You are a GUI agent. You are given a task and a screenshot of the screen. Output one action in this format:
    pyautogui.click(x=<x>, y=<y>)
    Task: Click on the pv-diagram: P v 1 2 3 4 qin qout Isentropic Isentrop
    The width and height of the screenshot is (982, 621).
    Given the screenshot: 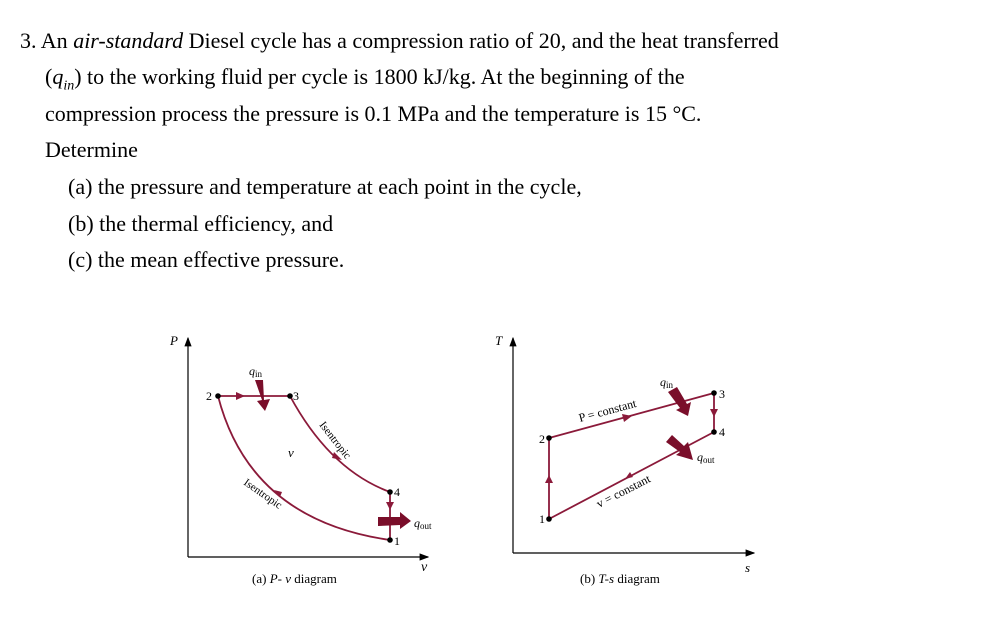 What is the action you would take?
    pyautogui.click(x=300, y=459)
    